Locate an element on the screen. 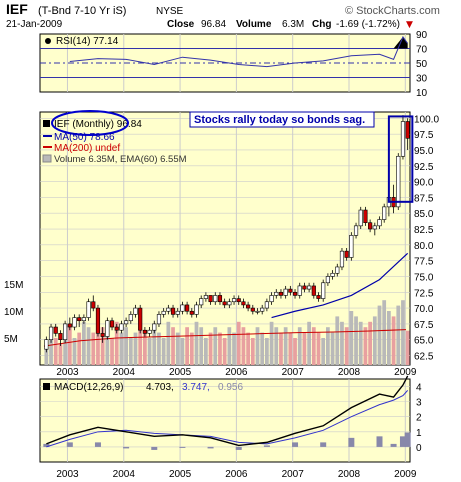 The image size is (461, 482). x-axis-year-label: 2003 is located at coordinates (67, 474).